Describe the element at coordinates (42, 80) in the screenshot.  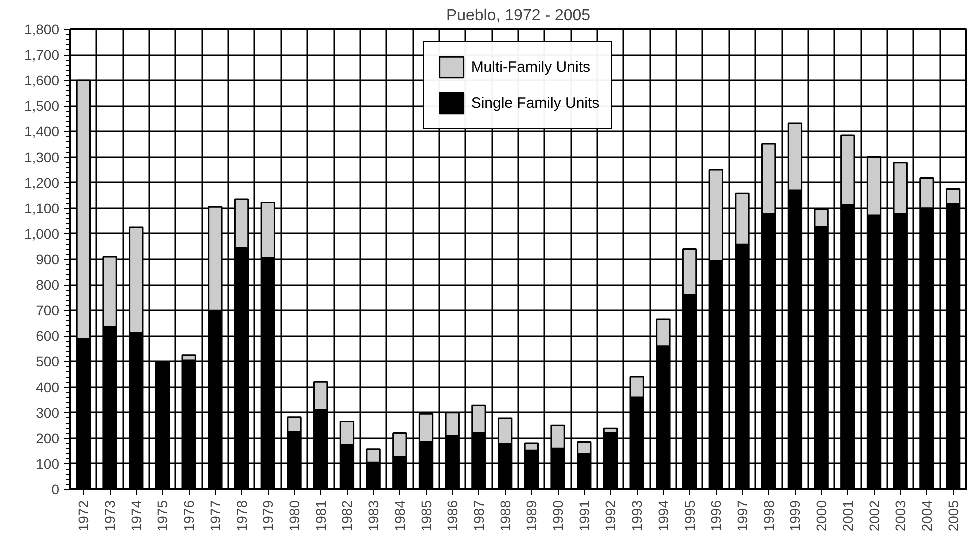
I see `y-tick-label: 1,600` at that location.